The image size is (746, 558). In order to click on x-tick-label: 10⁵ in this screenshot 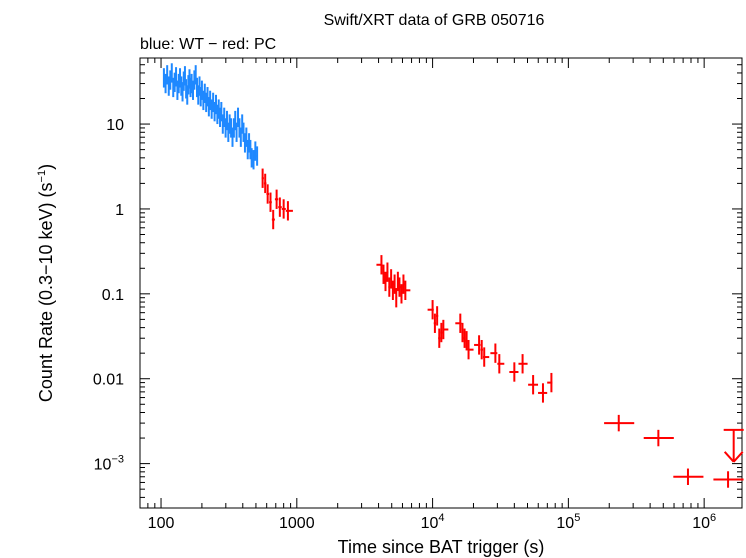, I will do `click(568, 522)`.